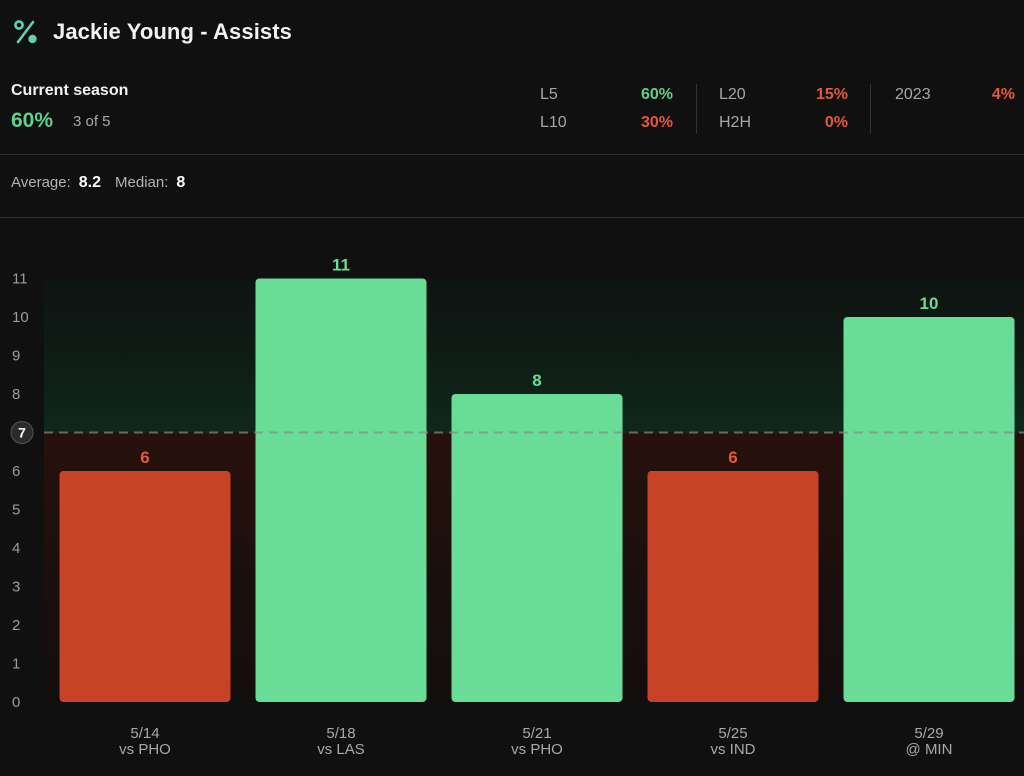  I want to click on stat-label-h2h: H2H, so click(735, 122).